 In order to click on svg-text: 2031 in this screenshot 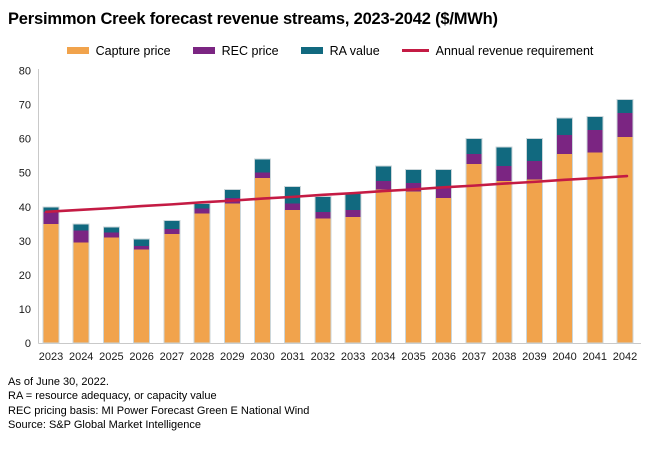, I will do `click(292, 357)`.